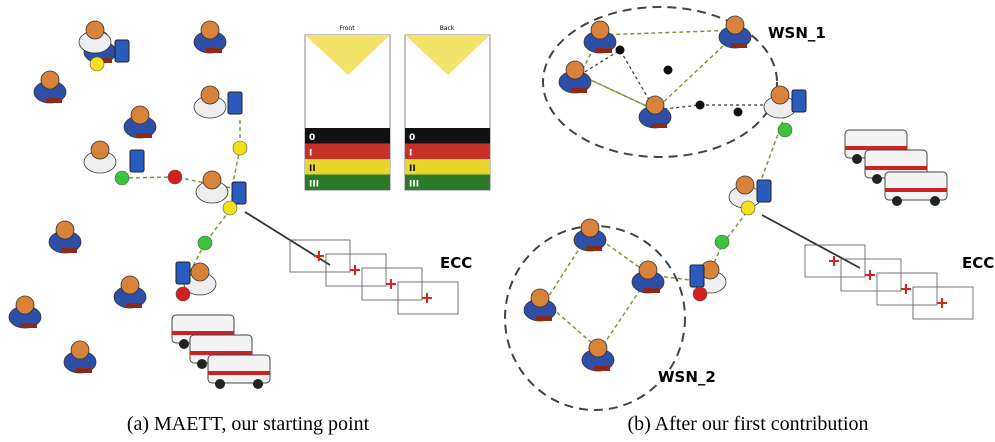 The width and height of the screenshot is (995, 442). I want to click on cluster, so click(660, 82).